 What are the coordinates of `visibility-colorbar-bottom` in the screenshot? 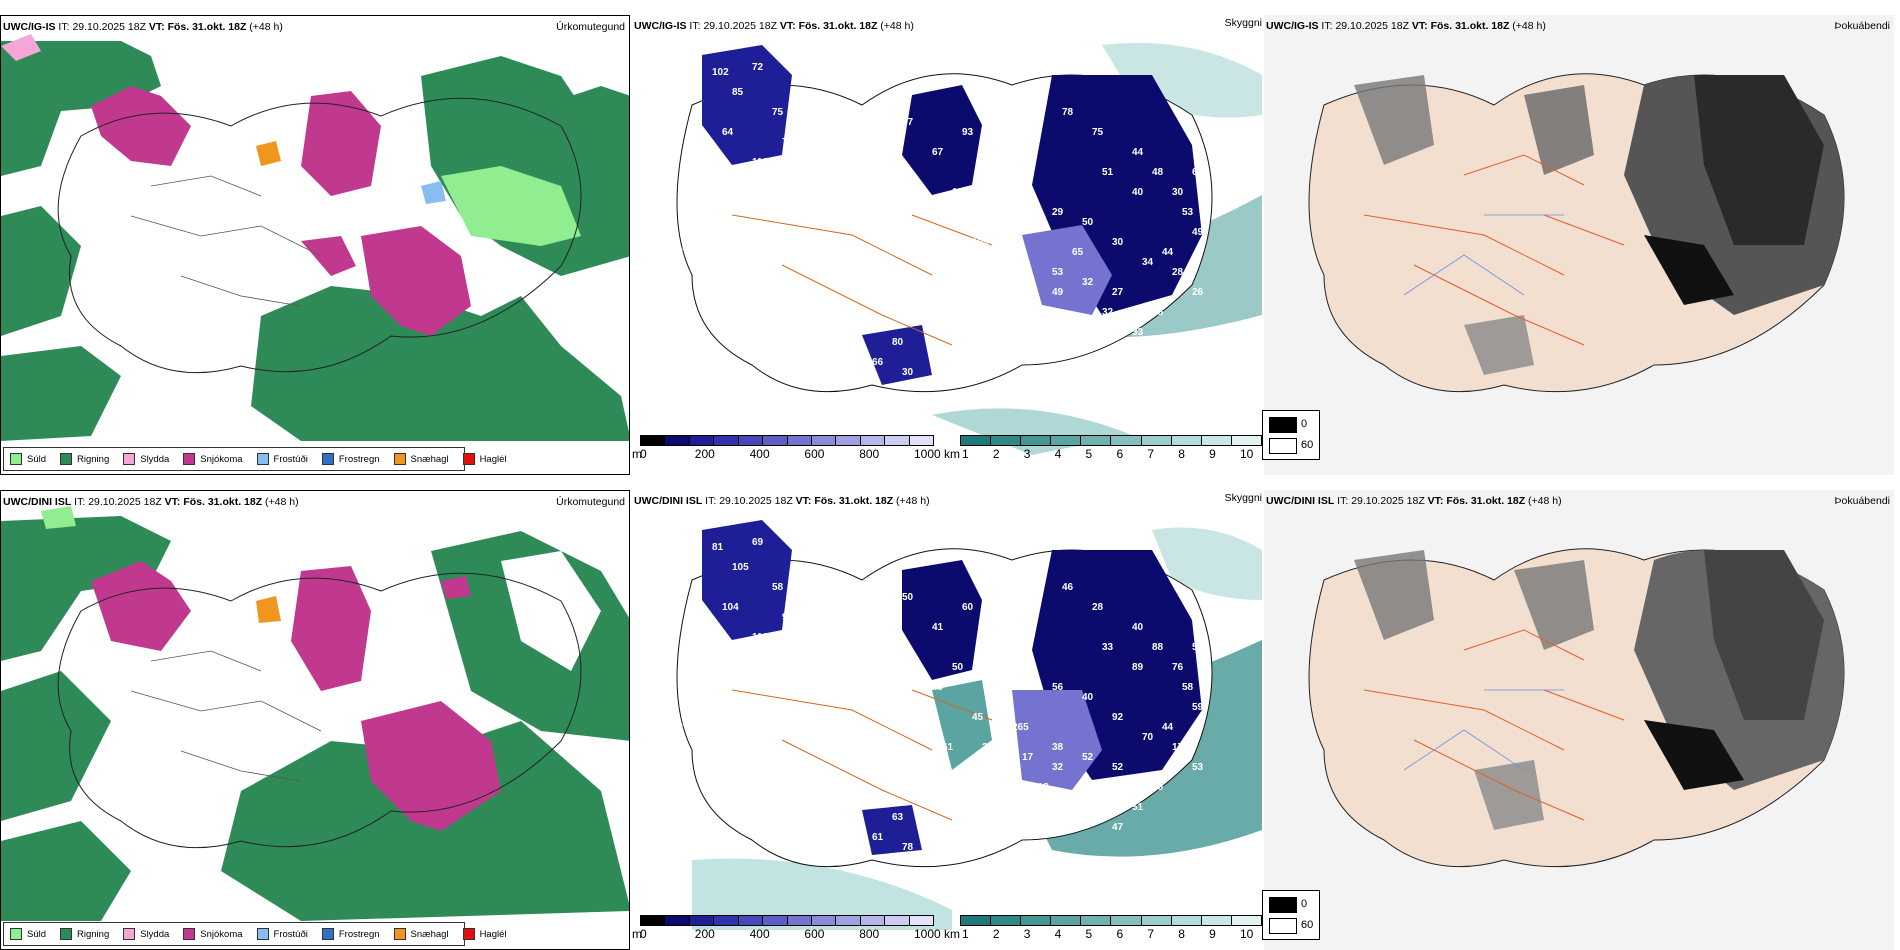 It's located at (1111, 920).